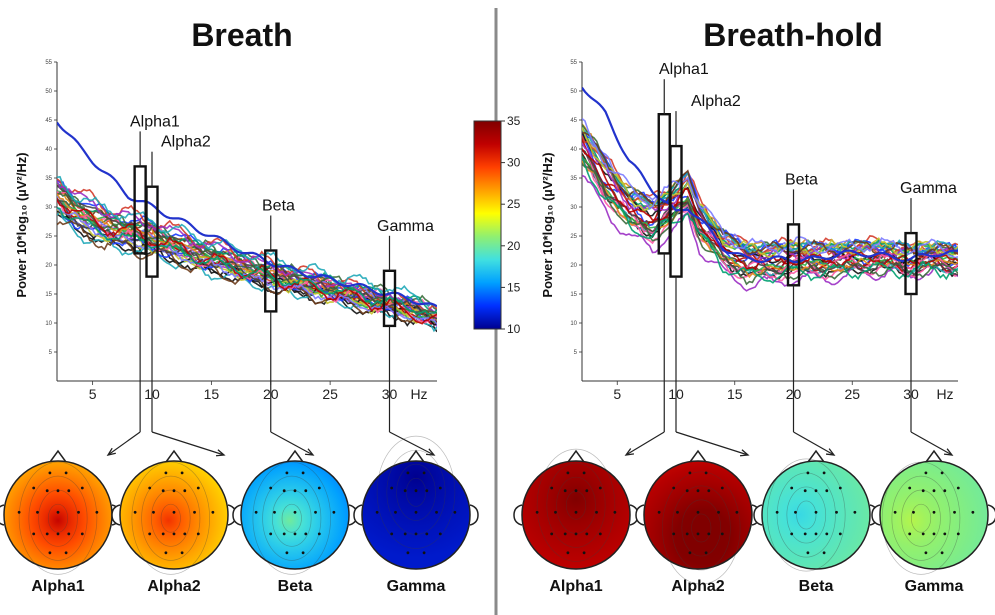  What do you see at coordinates (793, 35) in the screenshot?
I see `right-title: Breath-hold` at bounding box center [793, 35].